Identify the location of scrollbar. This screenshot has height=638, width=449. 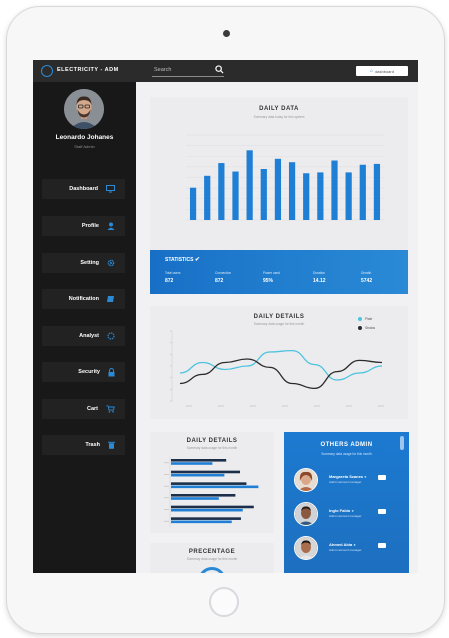
(402, 443).